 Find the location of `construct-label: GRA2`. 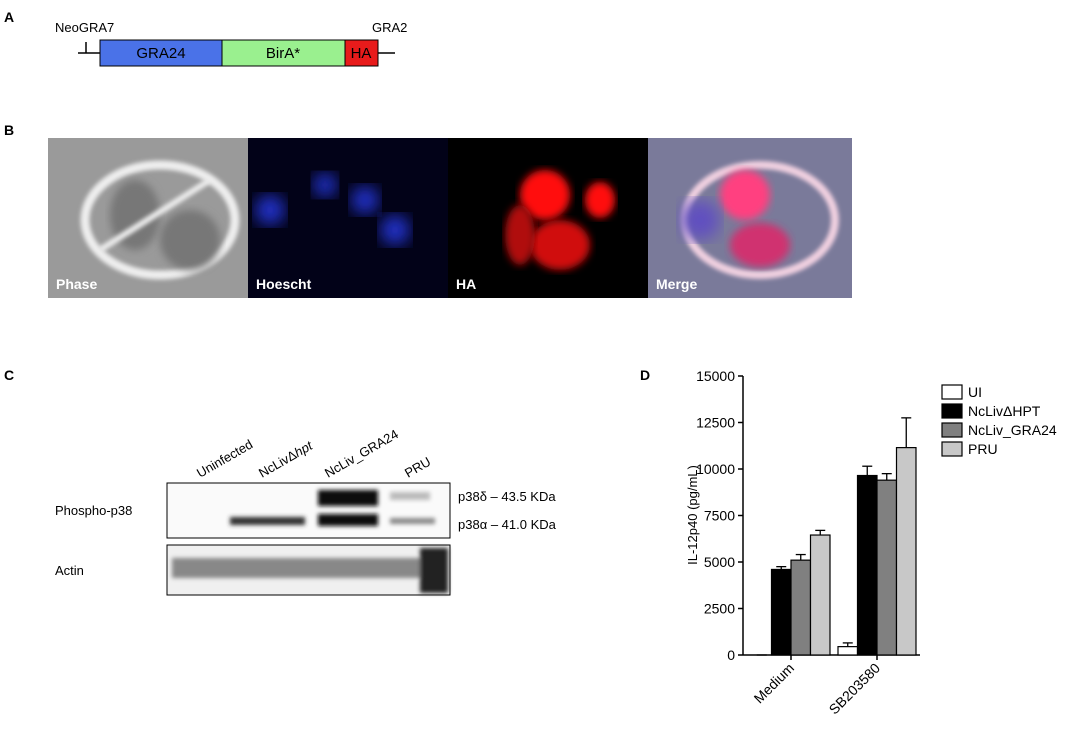

construct-label: GRA2 is located at coordinates (389, 27).